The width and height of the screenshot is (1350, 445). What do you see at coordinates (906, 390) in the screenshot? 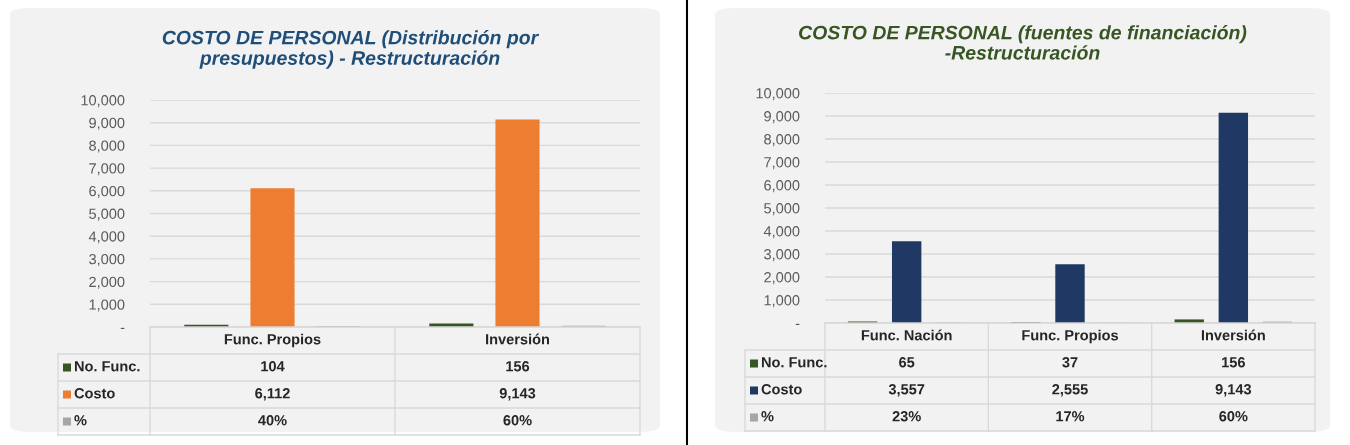
I see `data-label: 3,557` at bounding box center [906, 390].